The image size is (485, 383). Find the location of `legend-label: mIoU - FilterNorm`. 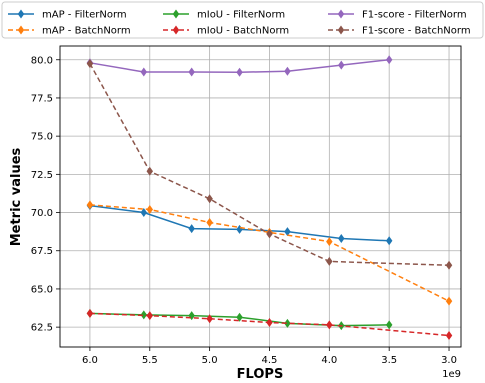

legend-label: mIoU - FilterNorm is located at coordinates (241, 15).